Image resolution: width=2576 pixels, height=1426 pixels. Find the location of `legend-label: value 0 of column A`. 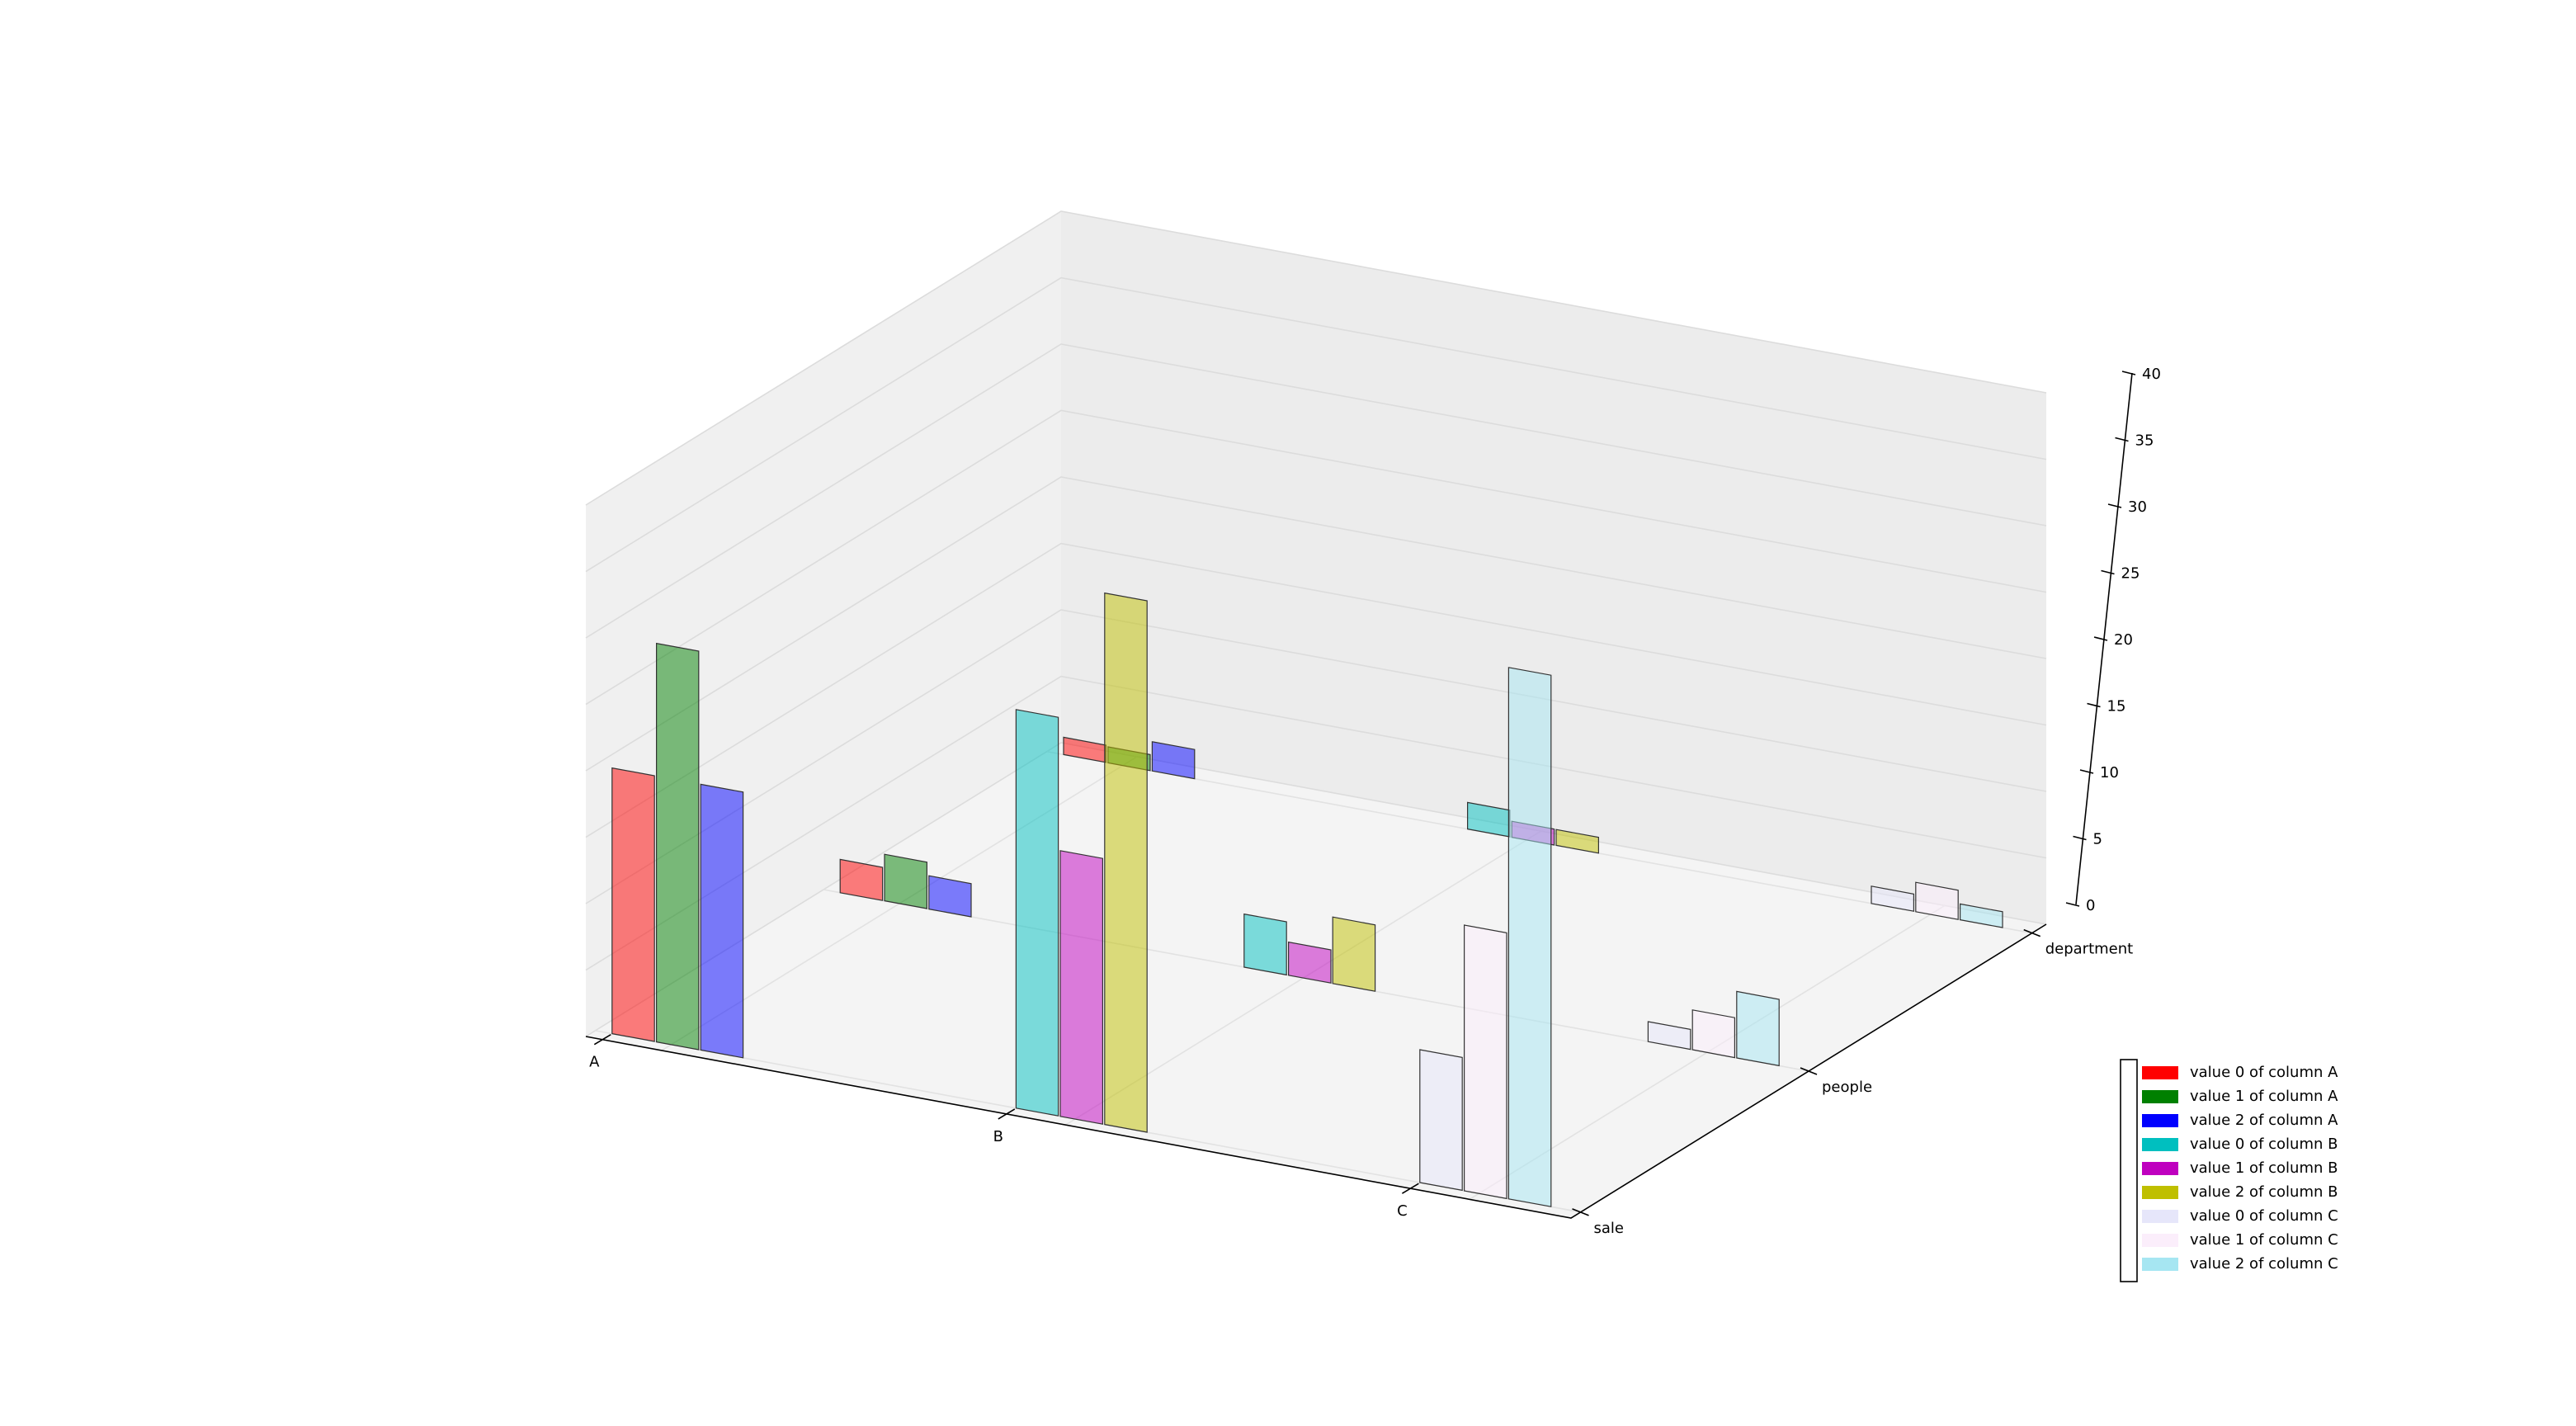

legend-label: value 0 of column A is located at coordinates (2264, 1072).